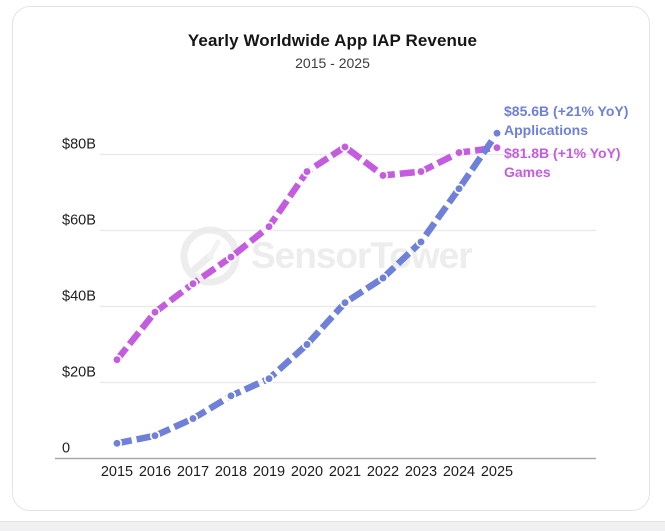  Describe the element at coordinates (527, 172) in the screenshot. I see `games-series-label: Games` at that location.